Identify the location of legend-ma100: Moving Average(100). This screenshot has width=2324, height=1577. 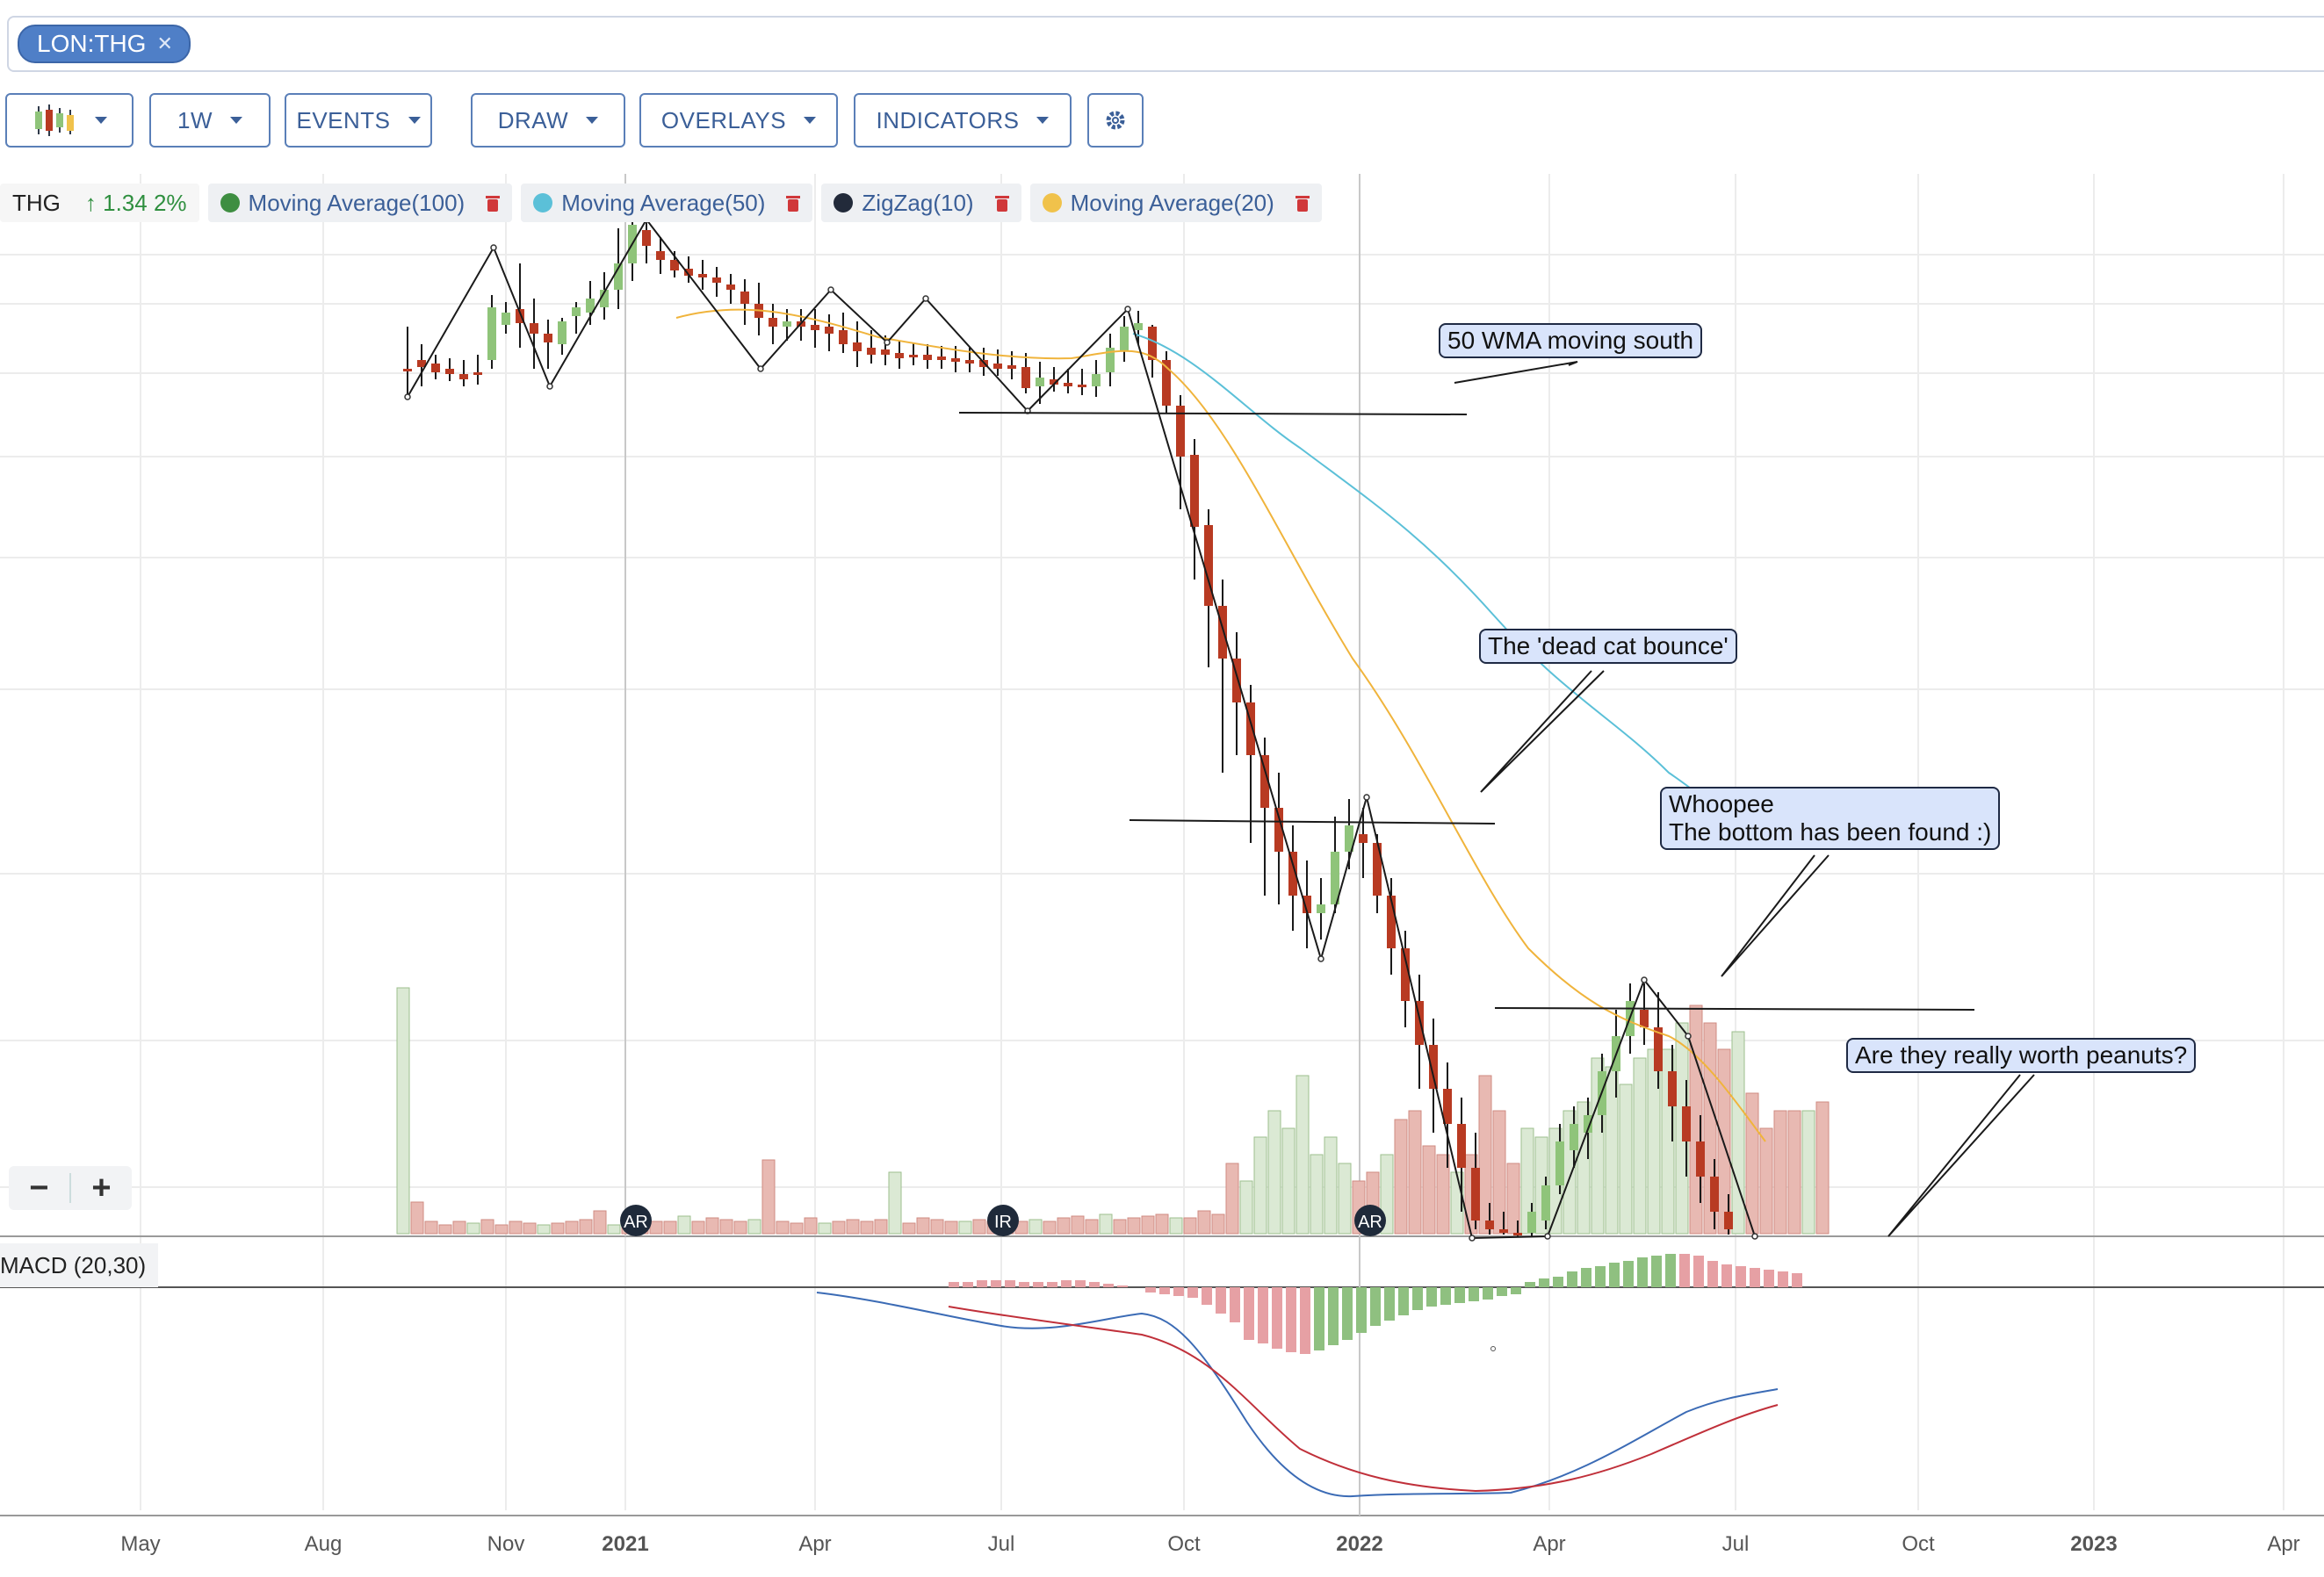
(360, 203).